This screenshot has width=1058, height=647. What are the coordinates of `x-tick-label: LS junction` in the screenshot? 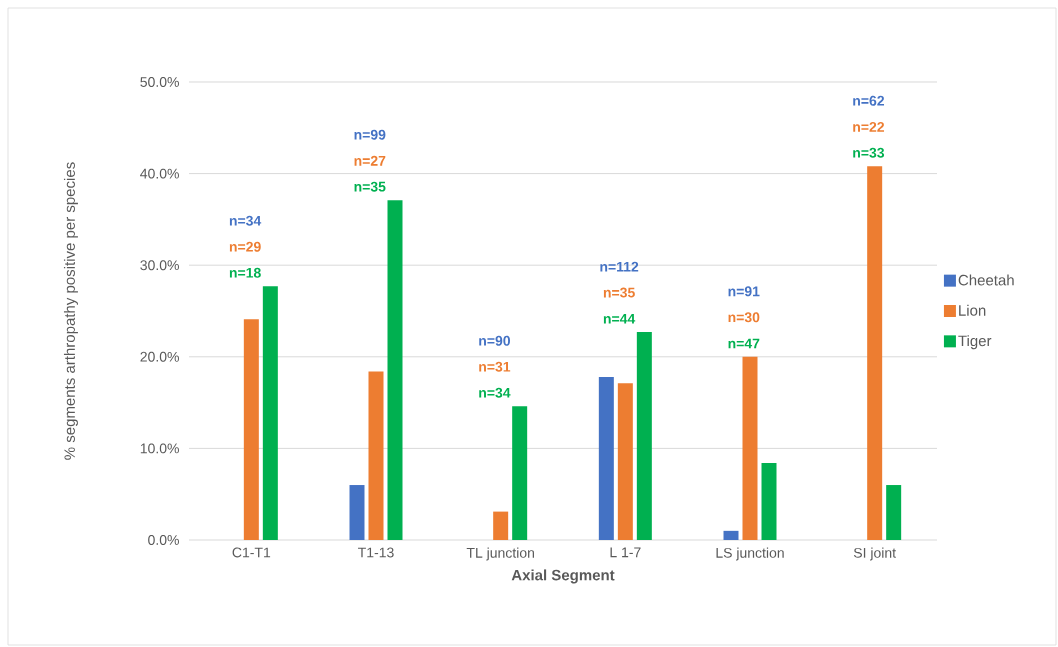 It's located at (750, 554).